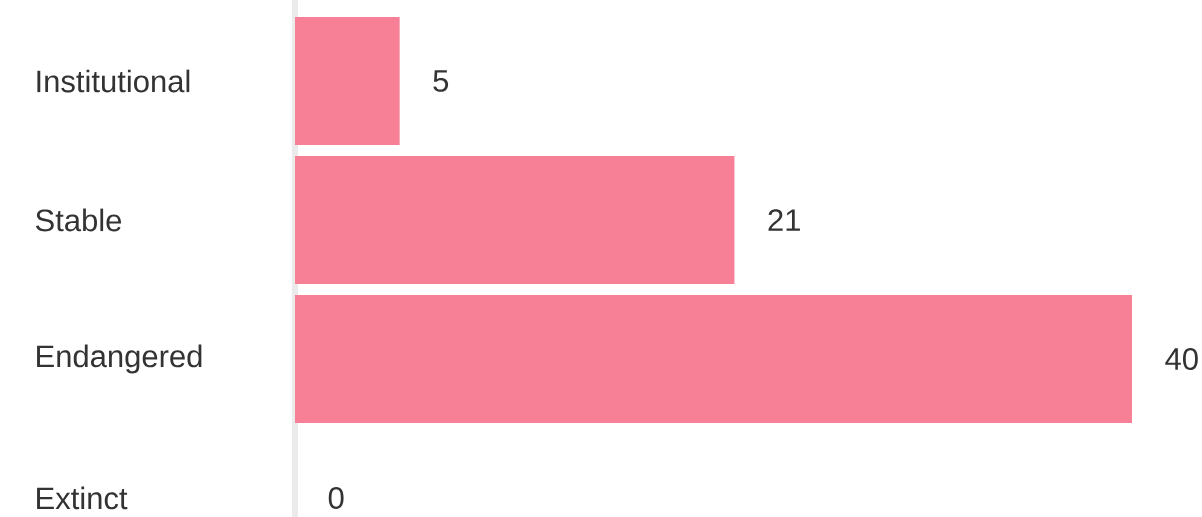 The width and height of the screenshot is (1202, 517). I want to click on y-tick-label: Extinct, so click(82, 498).